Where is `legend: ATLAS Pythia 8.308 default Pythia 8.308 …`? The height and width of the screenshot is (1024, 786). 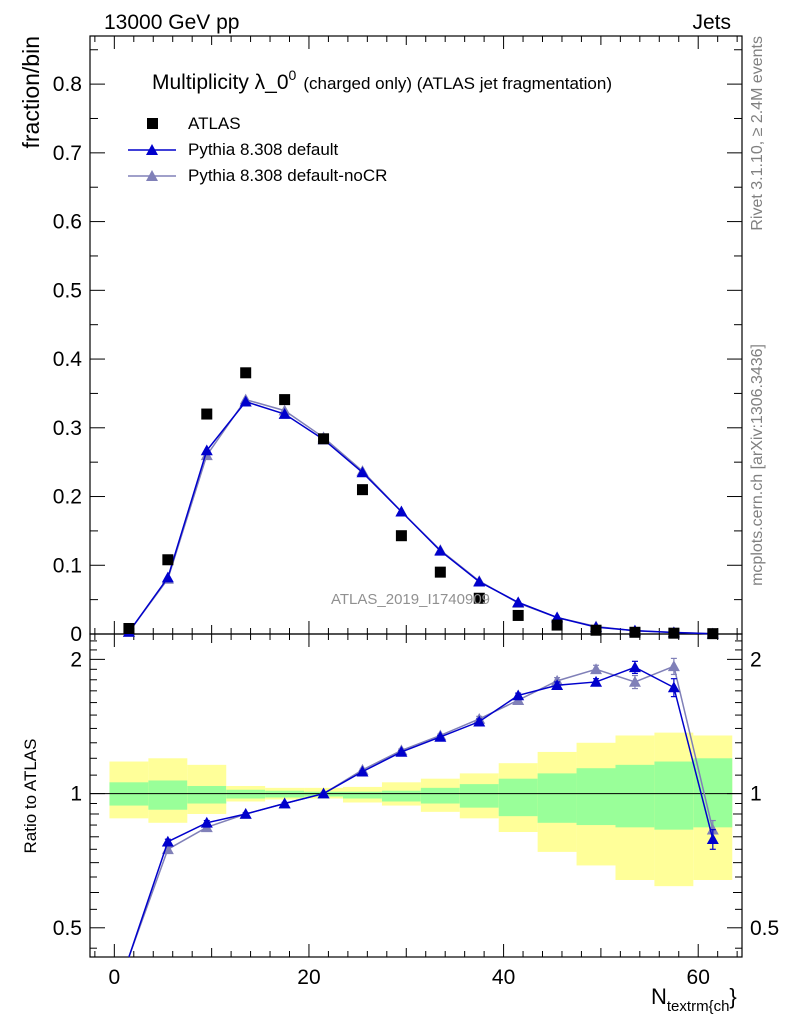 legend: ATLAS Pythia 8.308 default Pythia 8.308 … is located at coordinates (257, 149).